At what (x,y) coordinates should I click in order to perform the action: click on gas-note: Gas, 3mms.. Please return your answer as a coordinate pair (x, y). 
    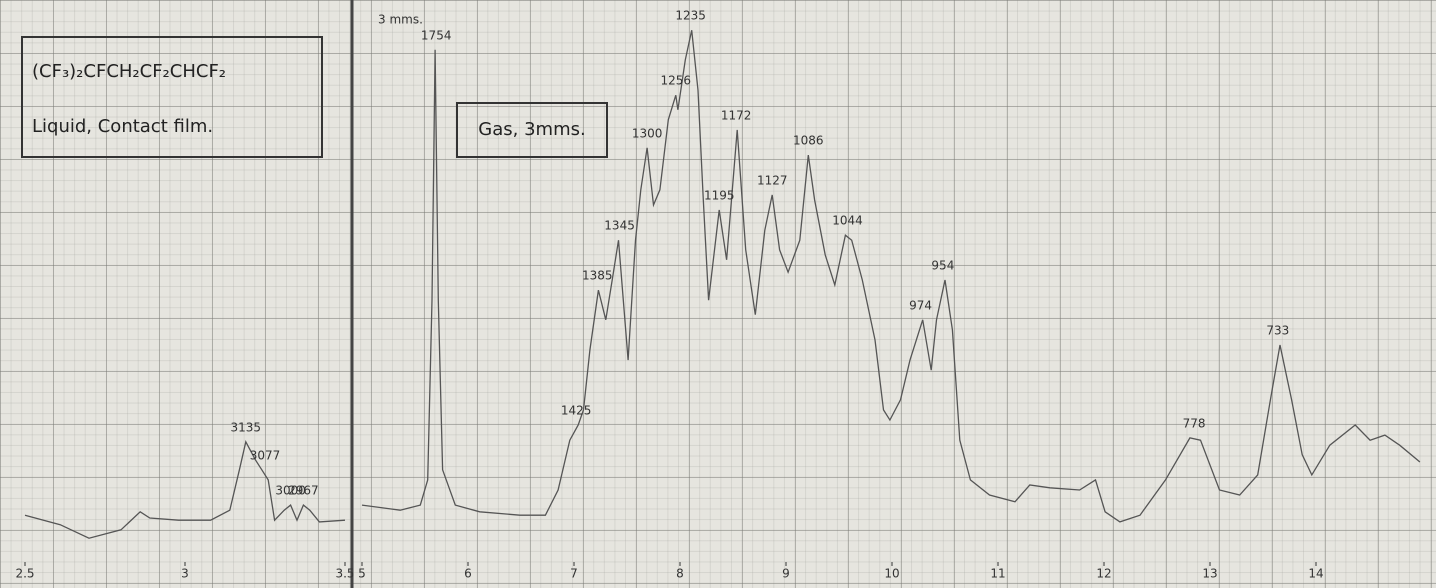
    Looking at the image, I should click on (531, 129).